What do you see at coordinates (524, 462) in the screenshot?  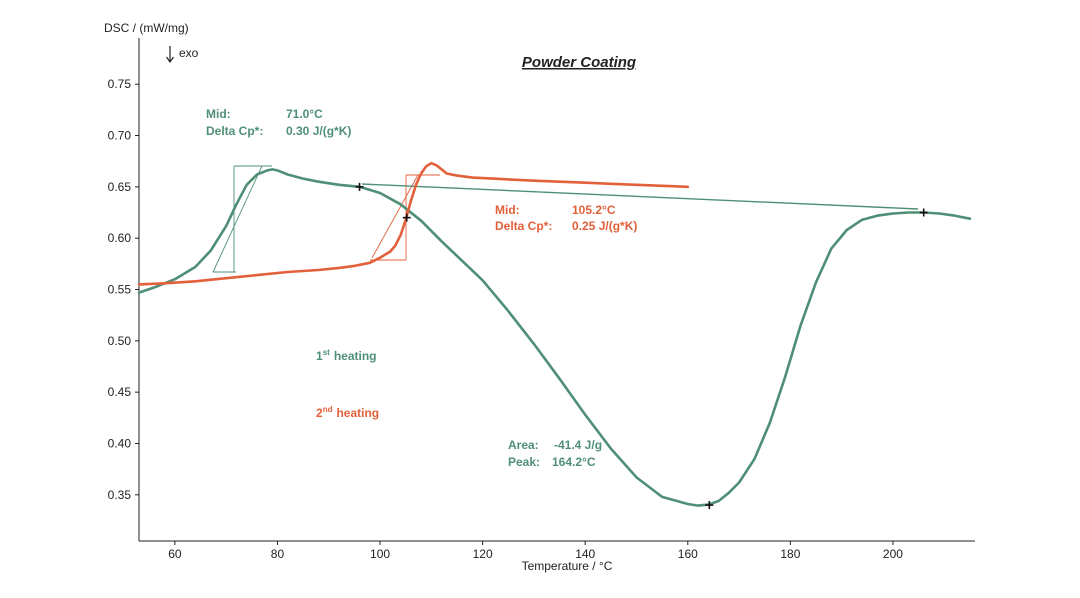 I see `peak-label: Peak:` at bounding box center [524, 462].